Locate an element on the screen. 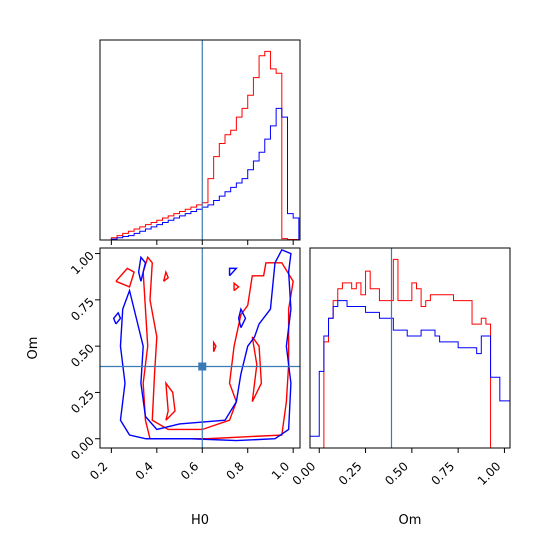 The height and width of the screenshot is (550, 550). h0-histogram-panel is located at coordinates (200, 142).